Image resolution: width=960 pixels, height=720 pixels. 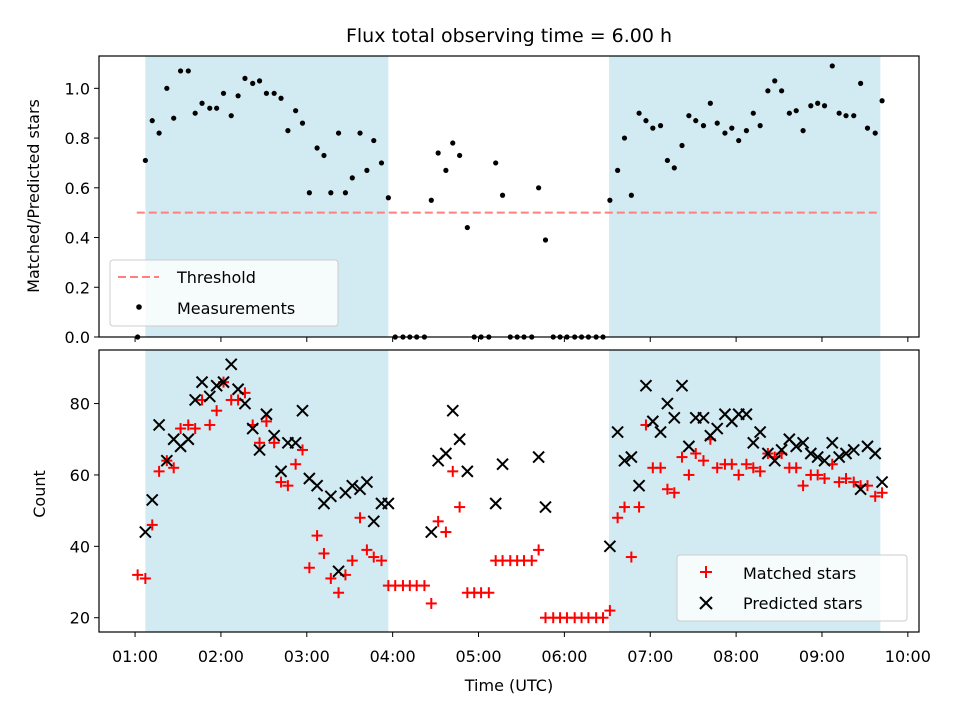 What do you see at coordinates (650, 656) in the screenshot?
I see `x-tick-label: 07:00` at bounding box center [650, 656].